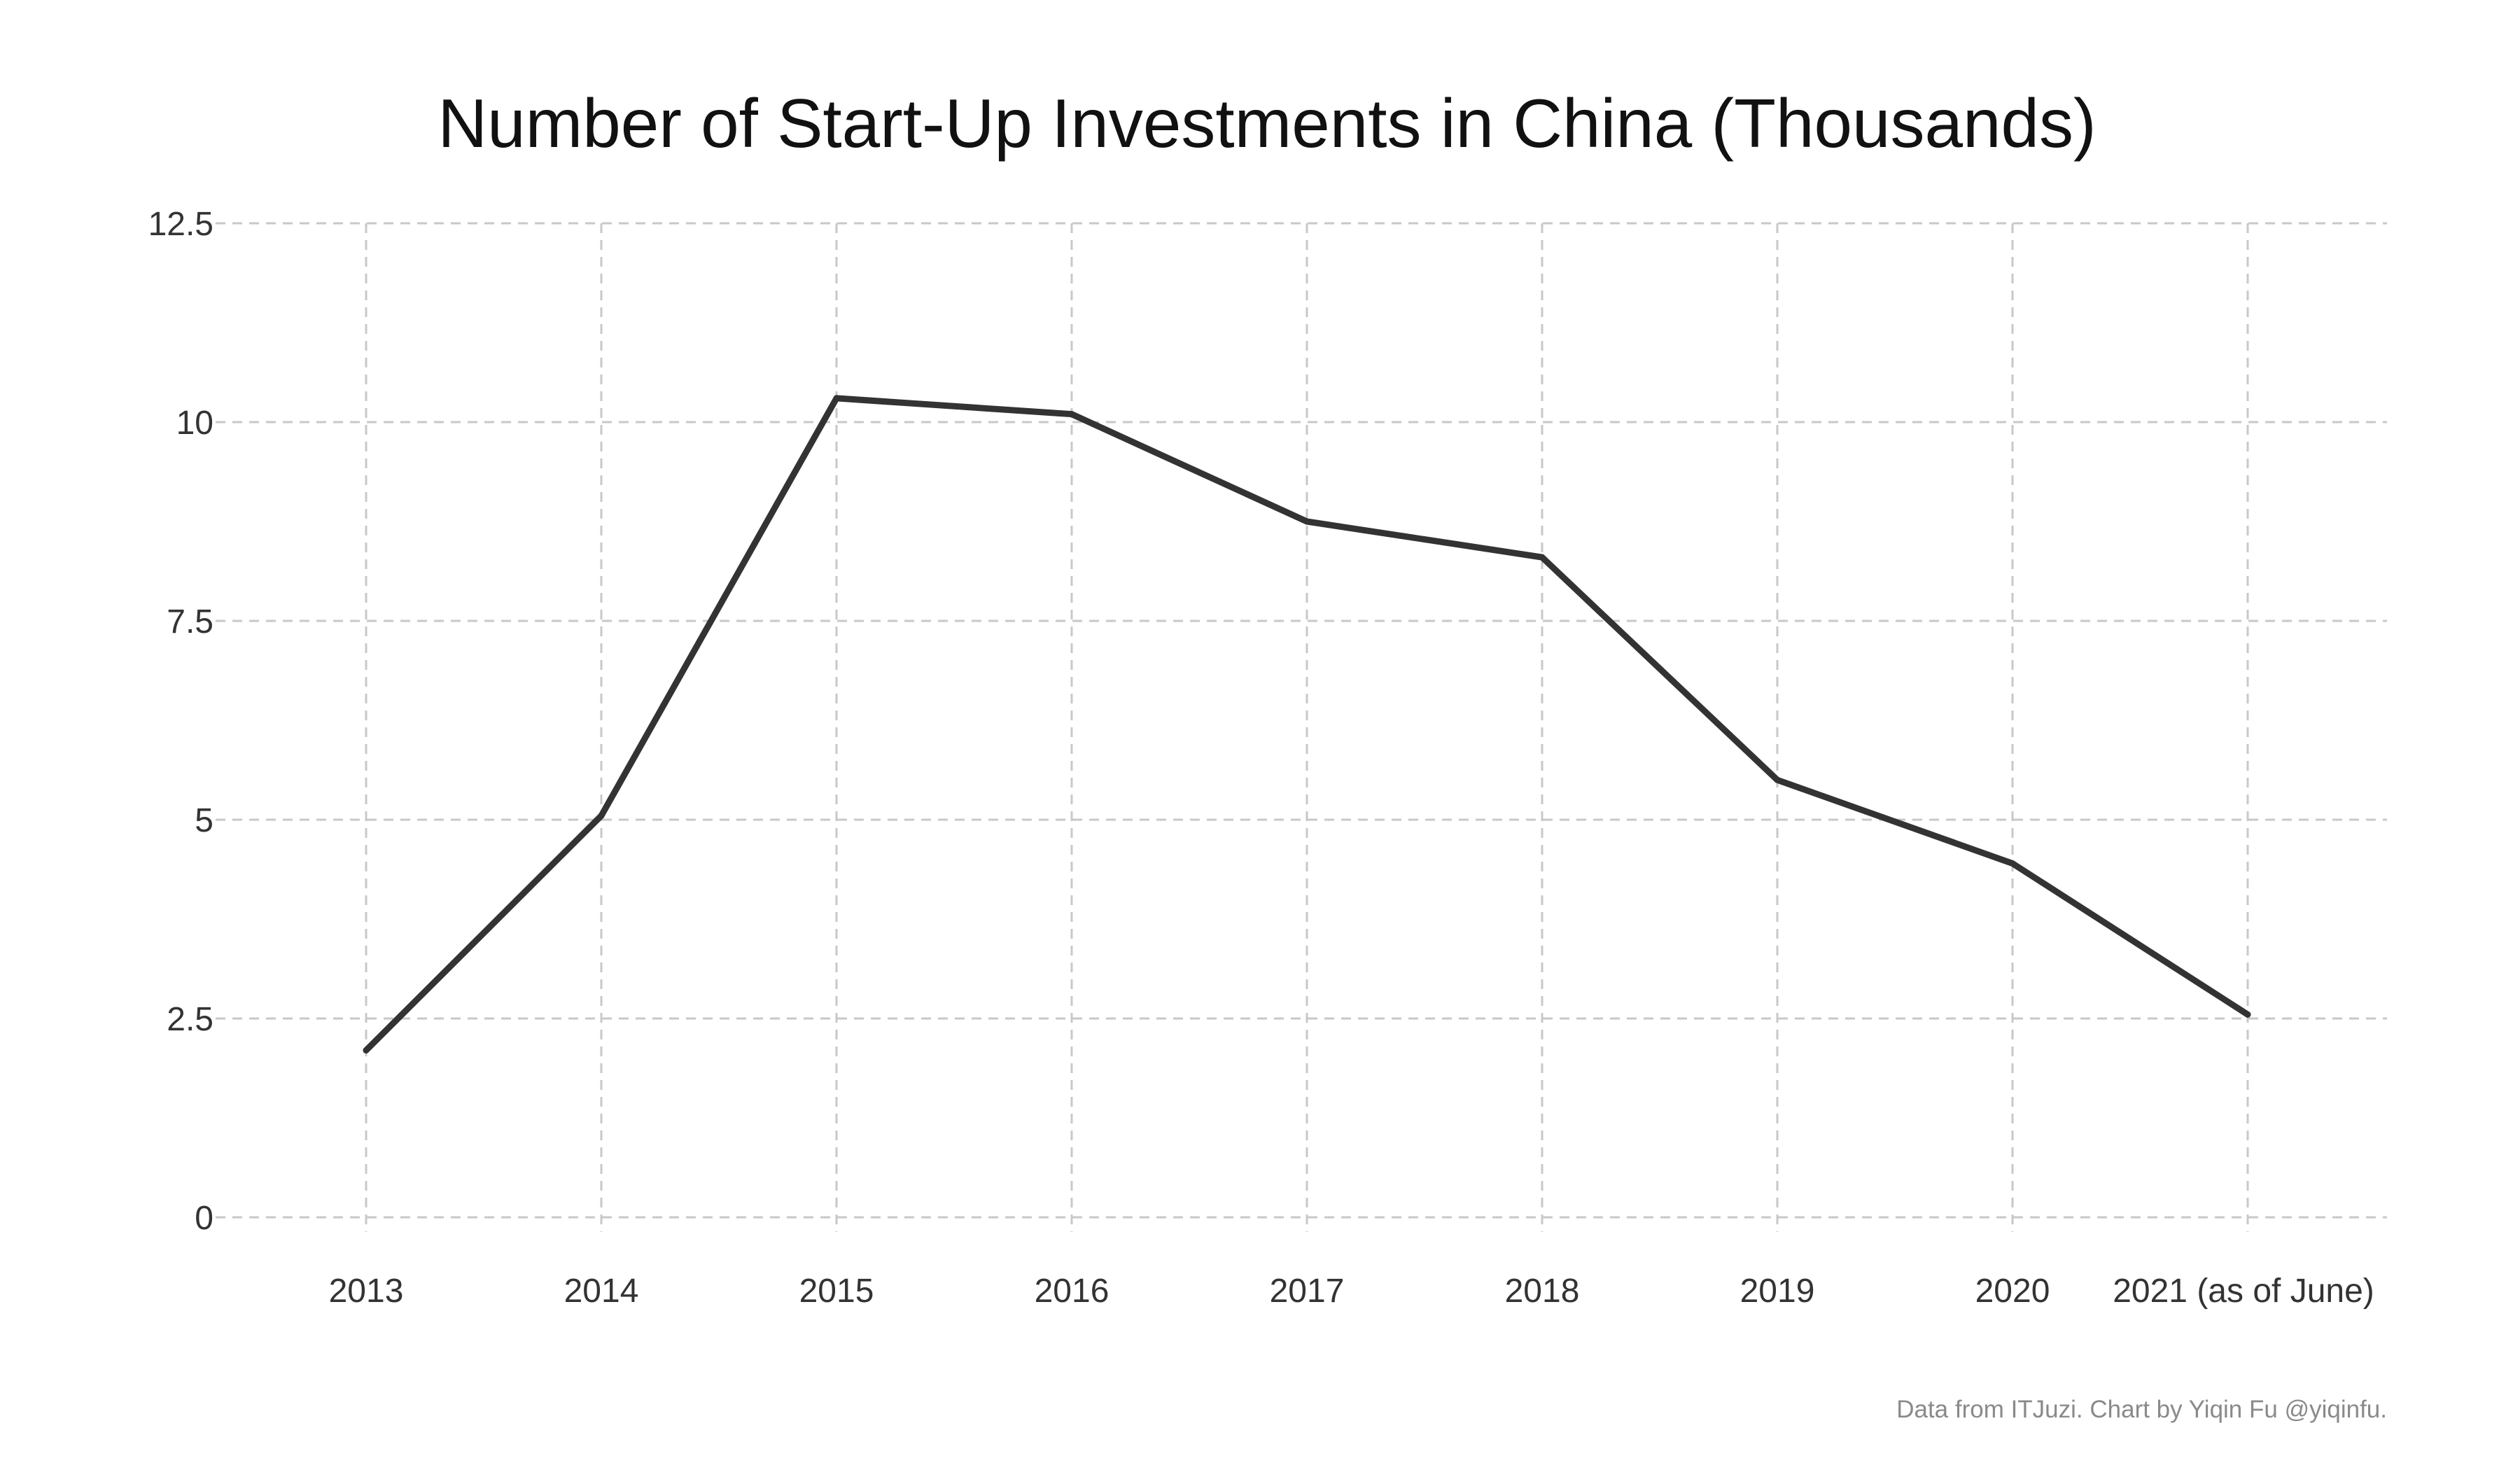 This screenshot has height=1470, width=2520. What do you see at coordinates (190, 1019) in the screenshot?
I see `y-tick-label: 2.5` at bounding box center [190, 1019].